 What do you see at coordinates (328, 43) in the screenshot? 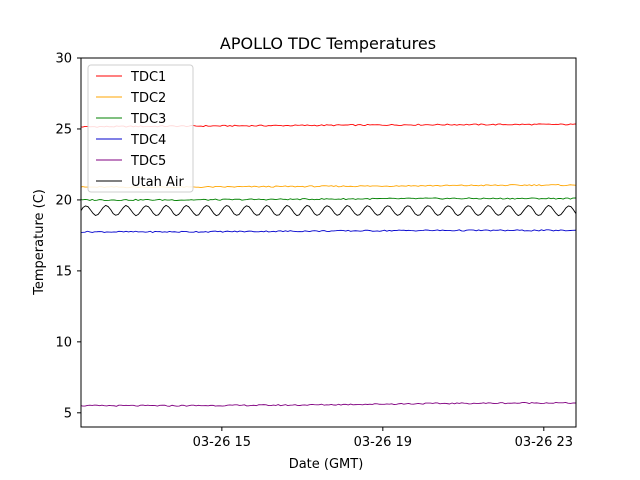
I see `chart-title: APOLLO TDC Temperatures` at bounding box center [328, 43].